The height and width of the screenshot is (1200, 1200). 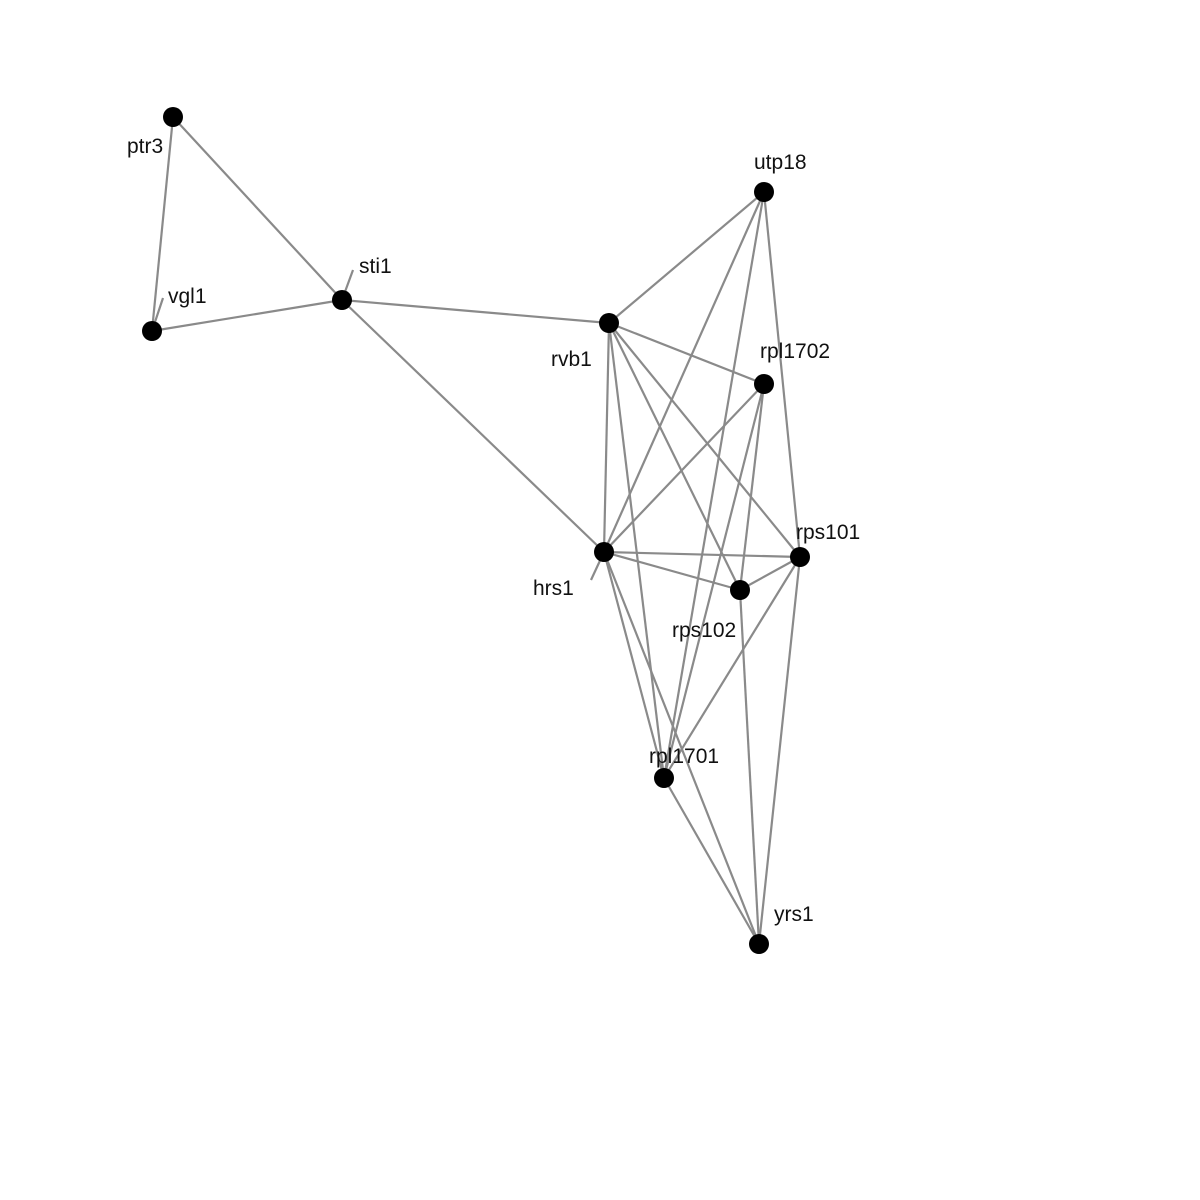 I want to click on node-rvb1, so click(x=609, y=323).